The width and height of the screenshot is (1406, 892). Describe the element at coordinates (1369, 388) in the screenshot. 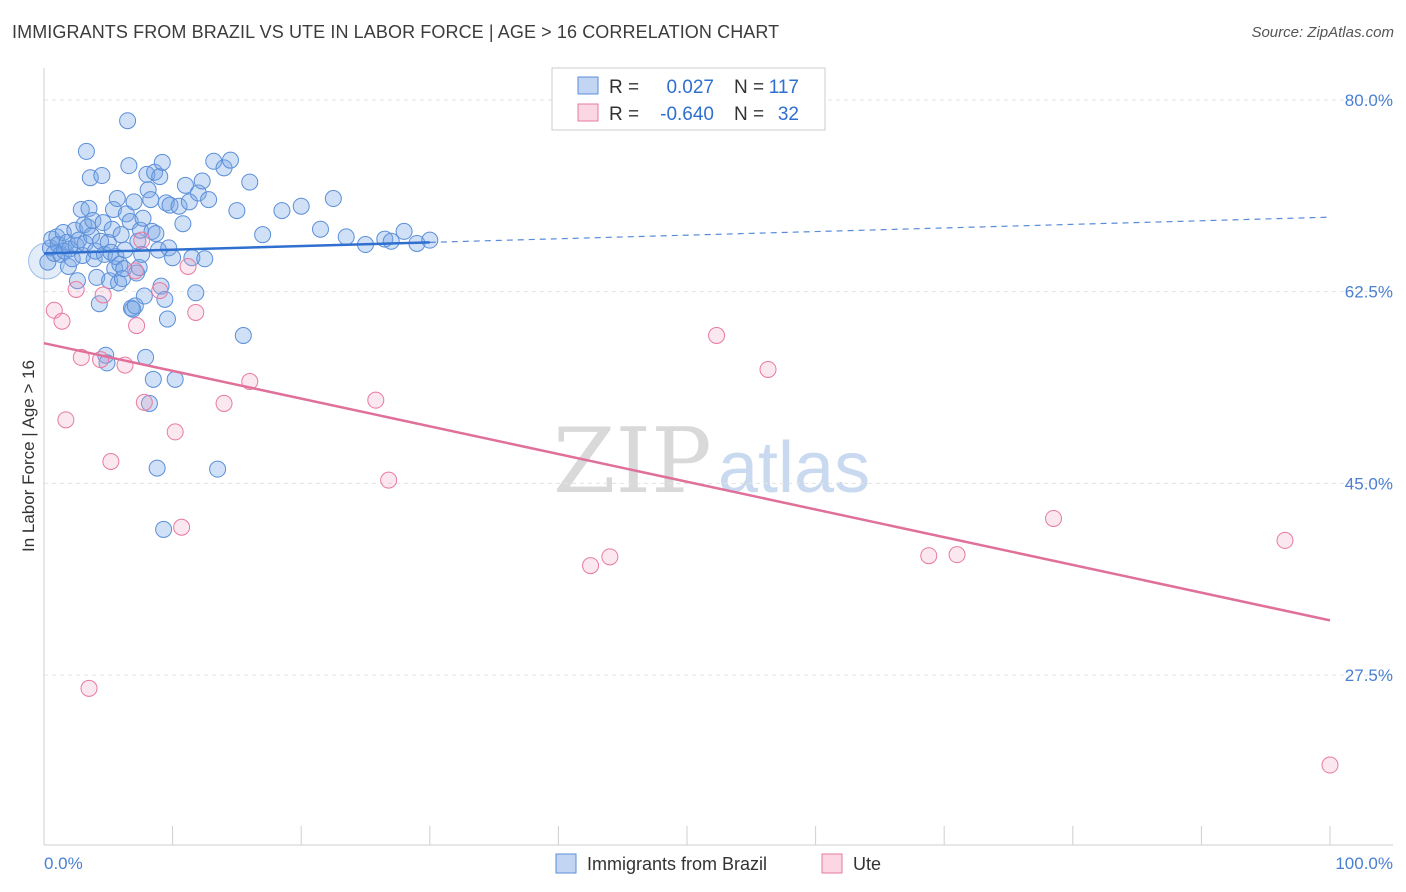

I see `y-tick-labels: 27.5% 45.0% 62.5% 80.0%` at that location.